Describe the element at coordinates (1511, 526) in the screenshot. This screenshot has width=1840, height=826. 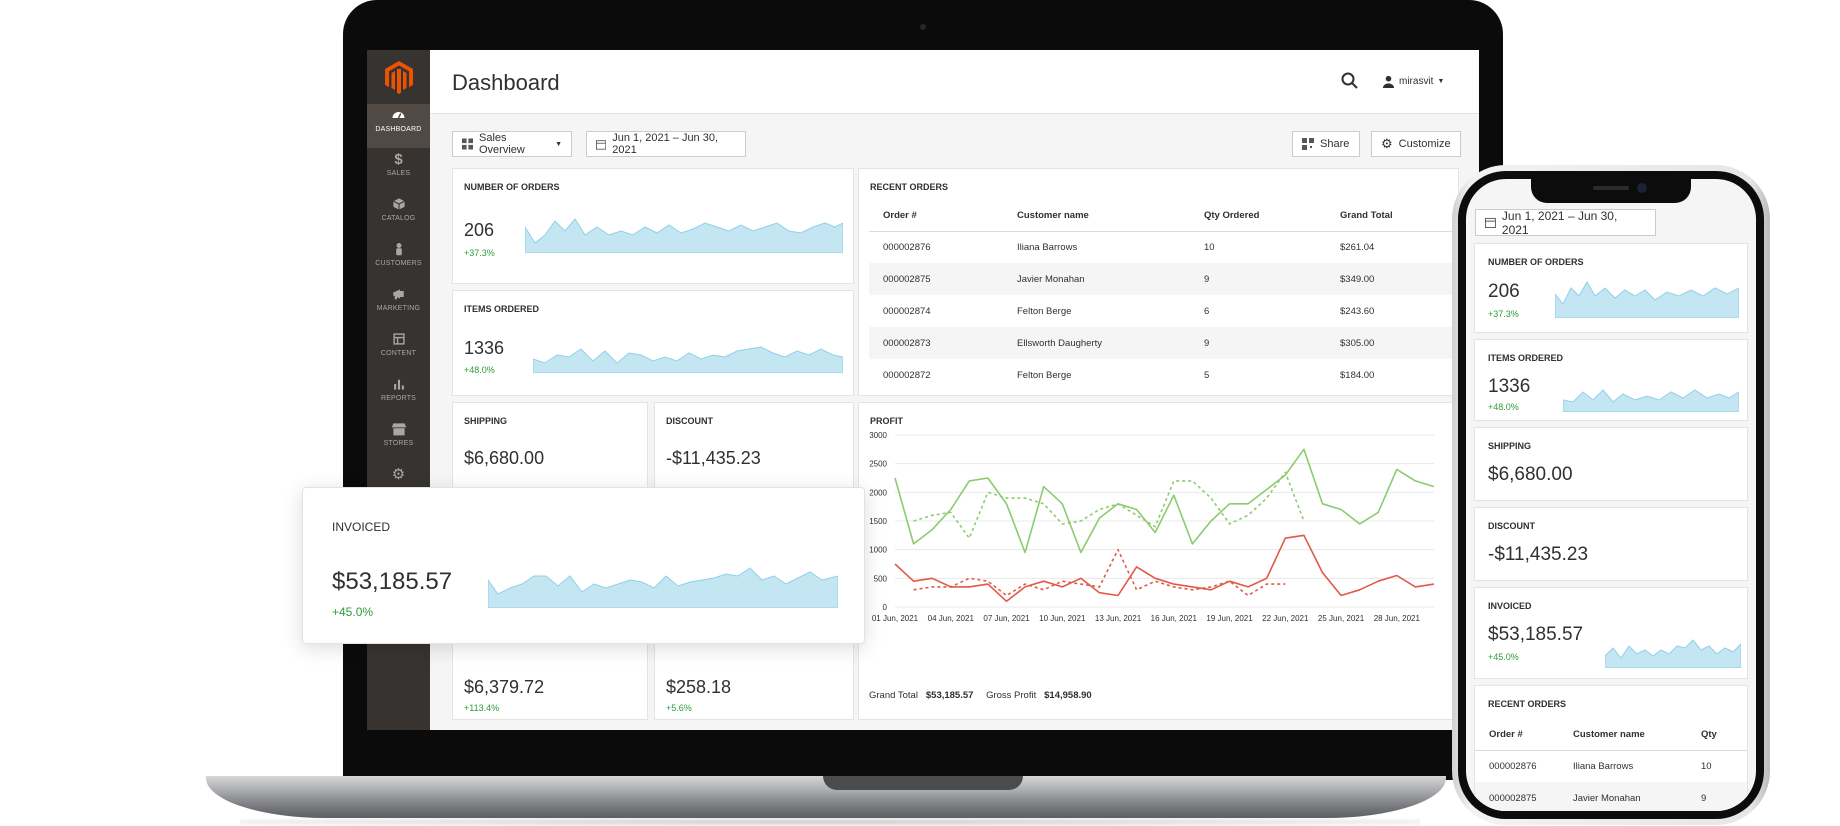
I see `widget-title: DISCOUNT` at that location.